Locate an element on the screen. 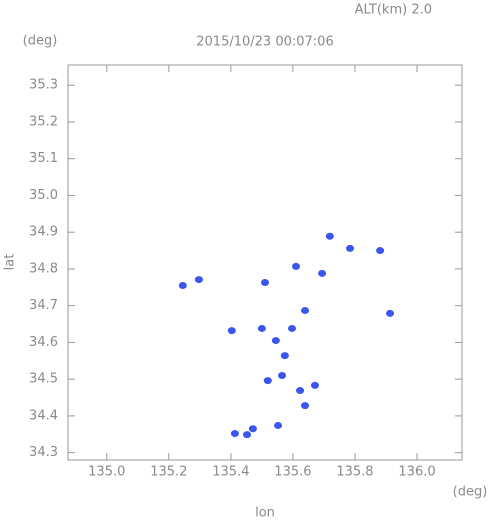  y-tick-label: 34.3 is located at coordinates (43, 452).